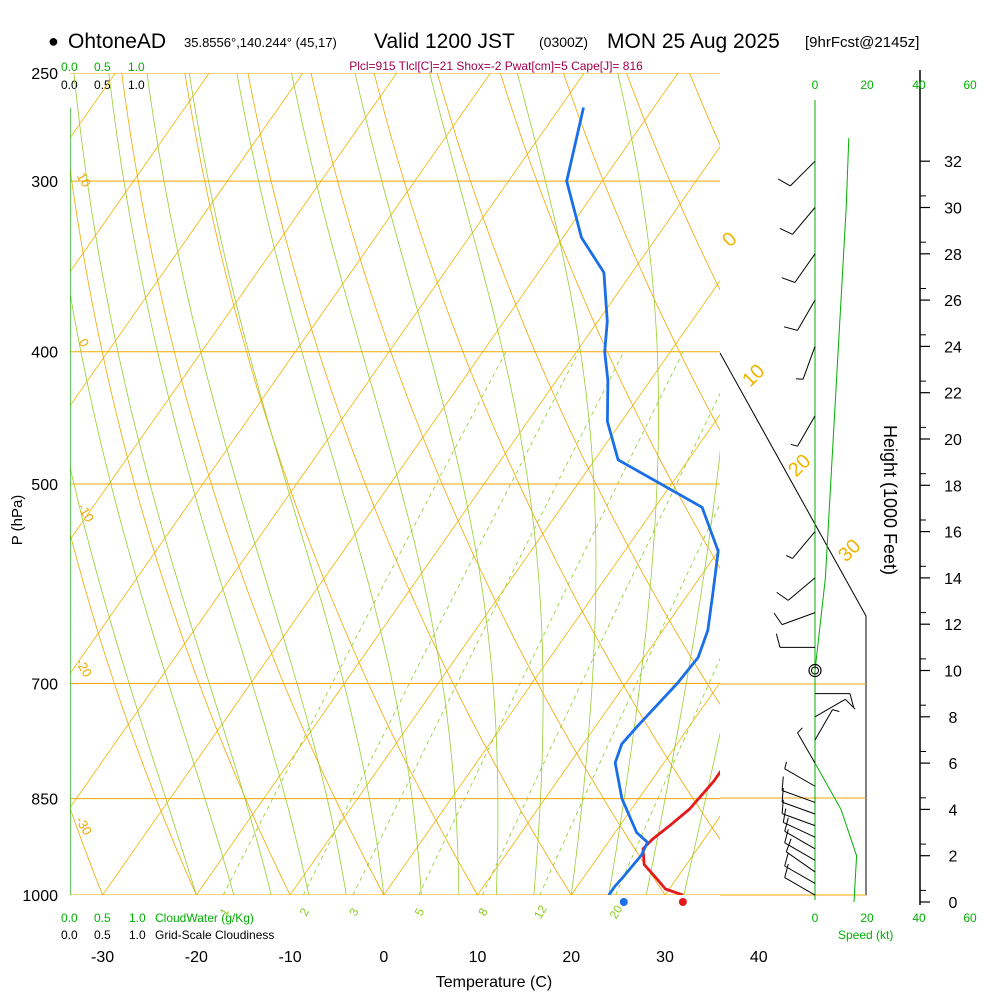  I want to click on cloudwater-scale-top: 0.0 0.5 1.0, so click(103, 67).